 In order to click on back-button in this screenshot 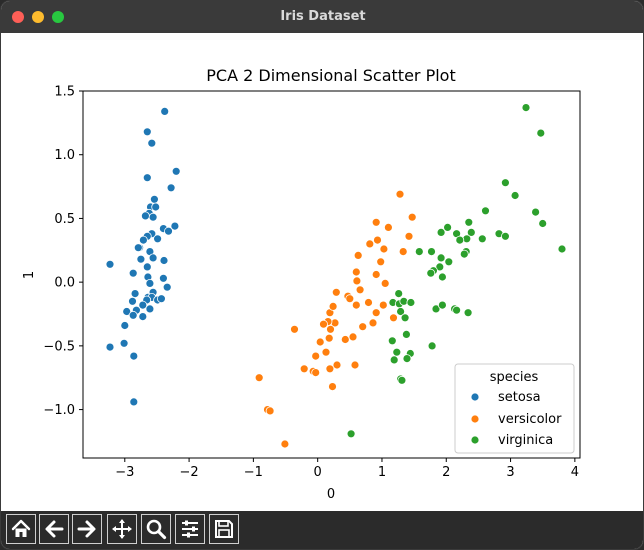, I will do `click(54, 529)`.